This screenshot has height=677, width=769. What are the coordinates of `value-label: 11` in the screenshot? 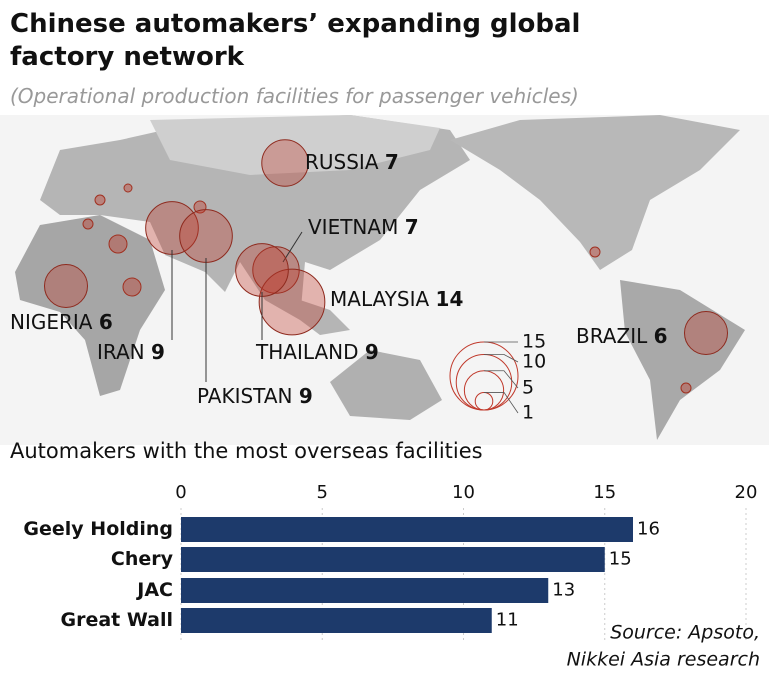 It's located at (507, 620).